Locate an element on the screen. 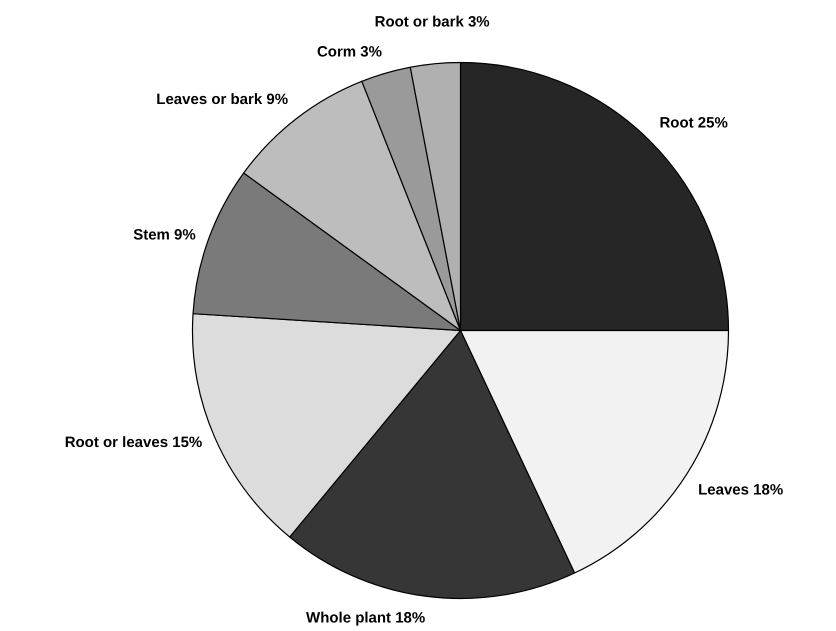 This screenshot has width=836, height=631. slice-label: Root 25% is located at coordinates (693, 123).